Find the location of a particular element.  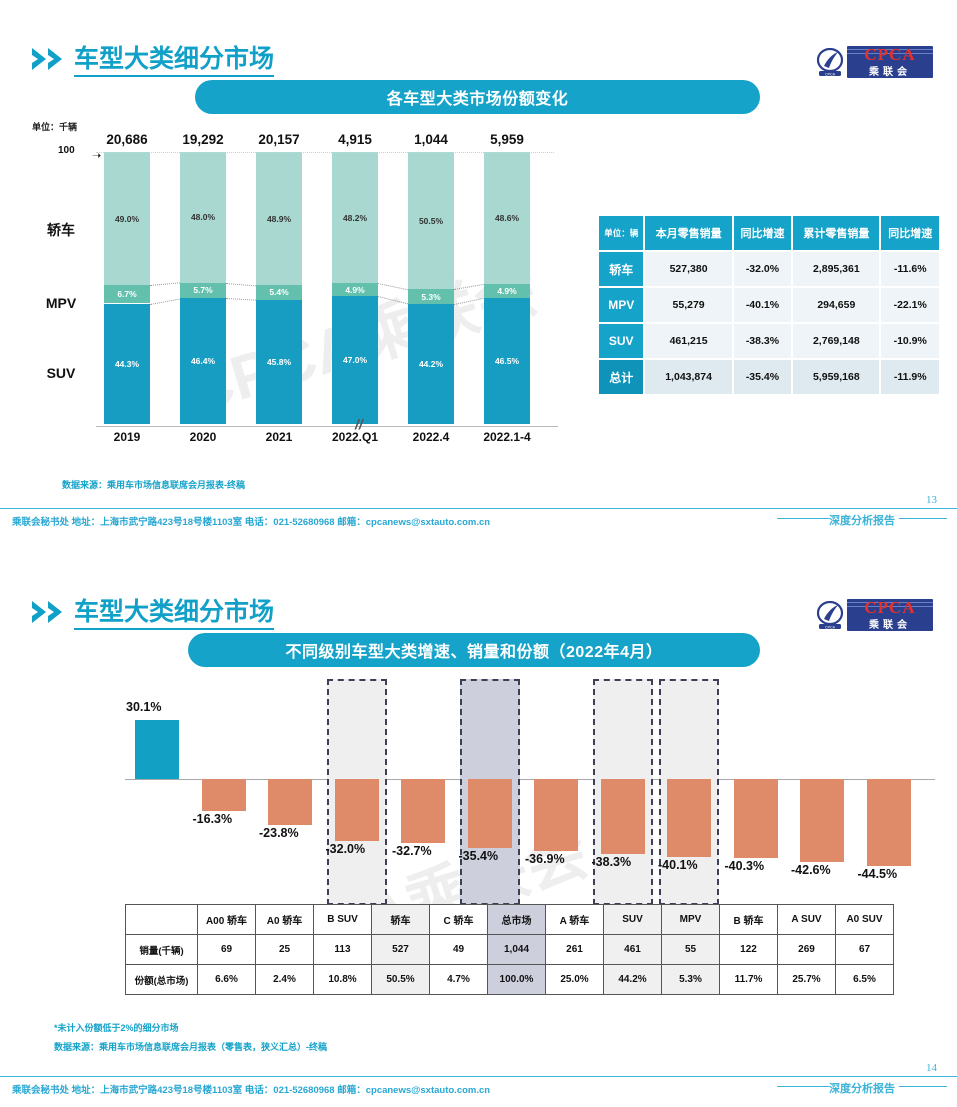

segment-mpv: 4.9% is located at coordinates (355, 290).